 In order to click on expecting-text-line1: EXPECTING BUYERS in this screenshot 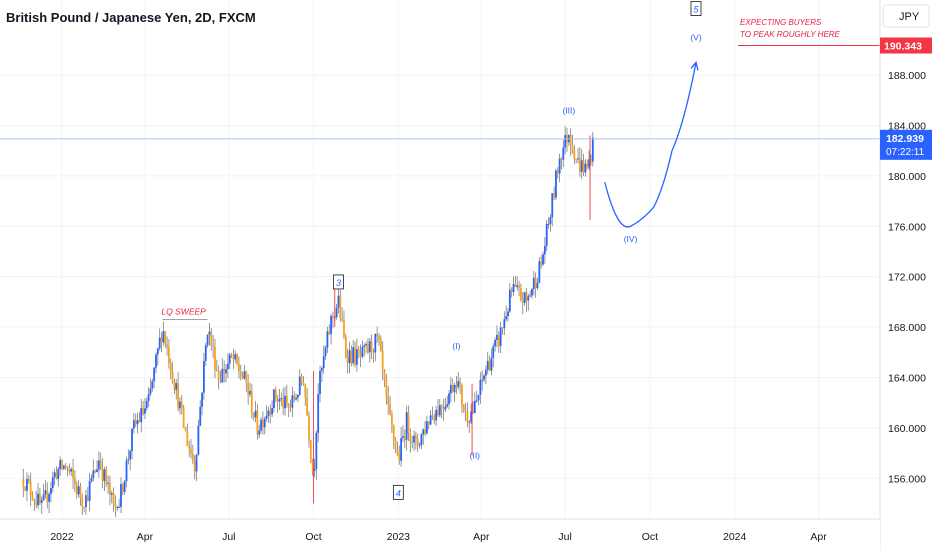, I will do `click(781, 22)`.